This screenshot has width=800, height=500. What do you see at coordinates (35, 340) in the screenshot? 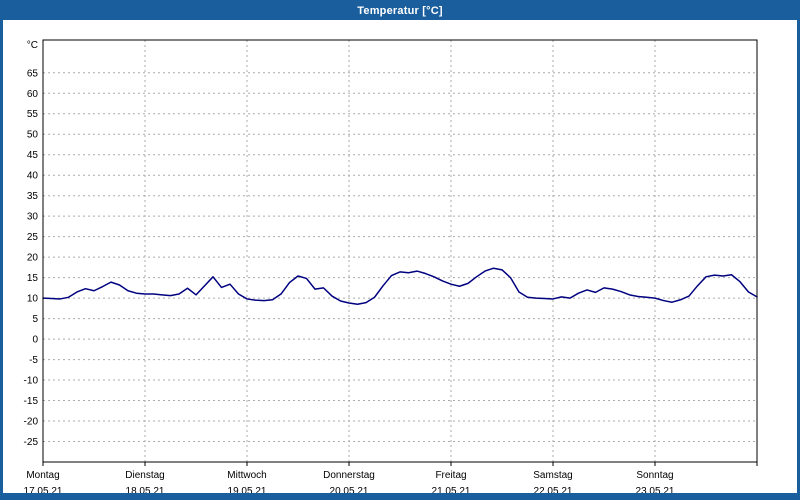
I see `svg-text: 0` at bounding box center [35, 340].